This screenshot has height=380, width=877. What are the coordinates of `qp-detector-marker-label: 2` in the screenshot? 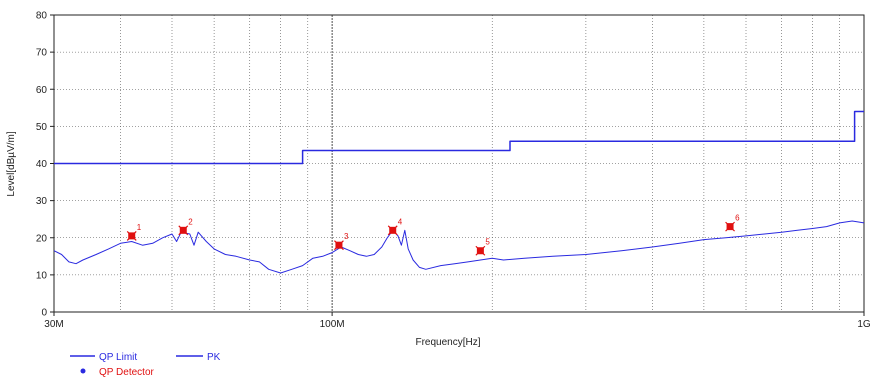 It's located at (190, 221).